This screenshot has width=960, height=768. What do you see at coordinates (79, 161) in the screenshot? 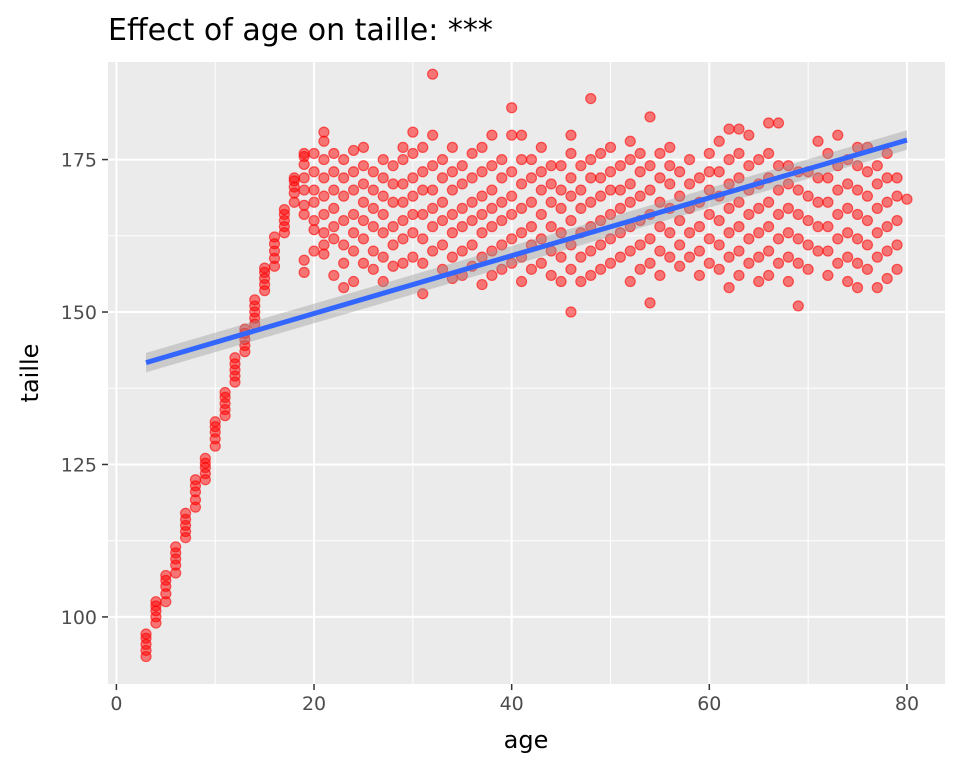
I see `y-tick-label: 175` at bounding box center [79, 161].